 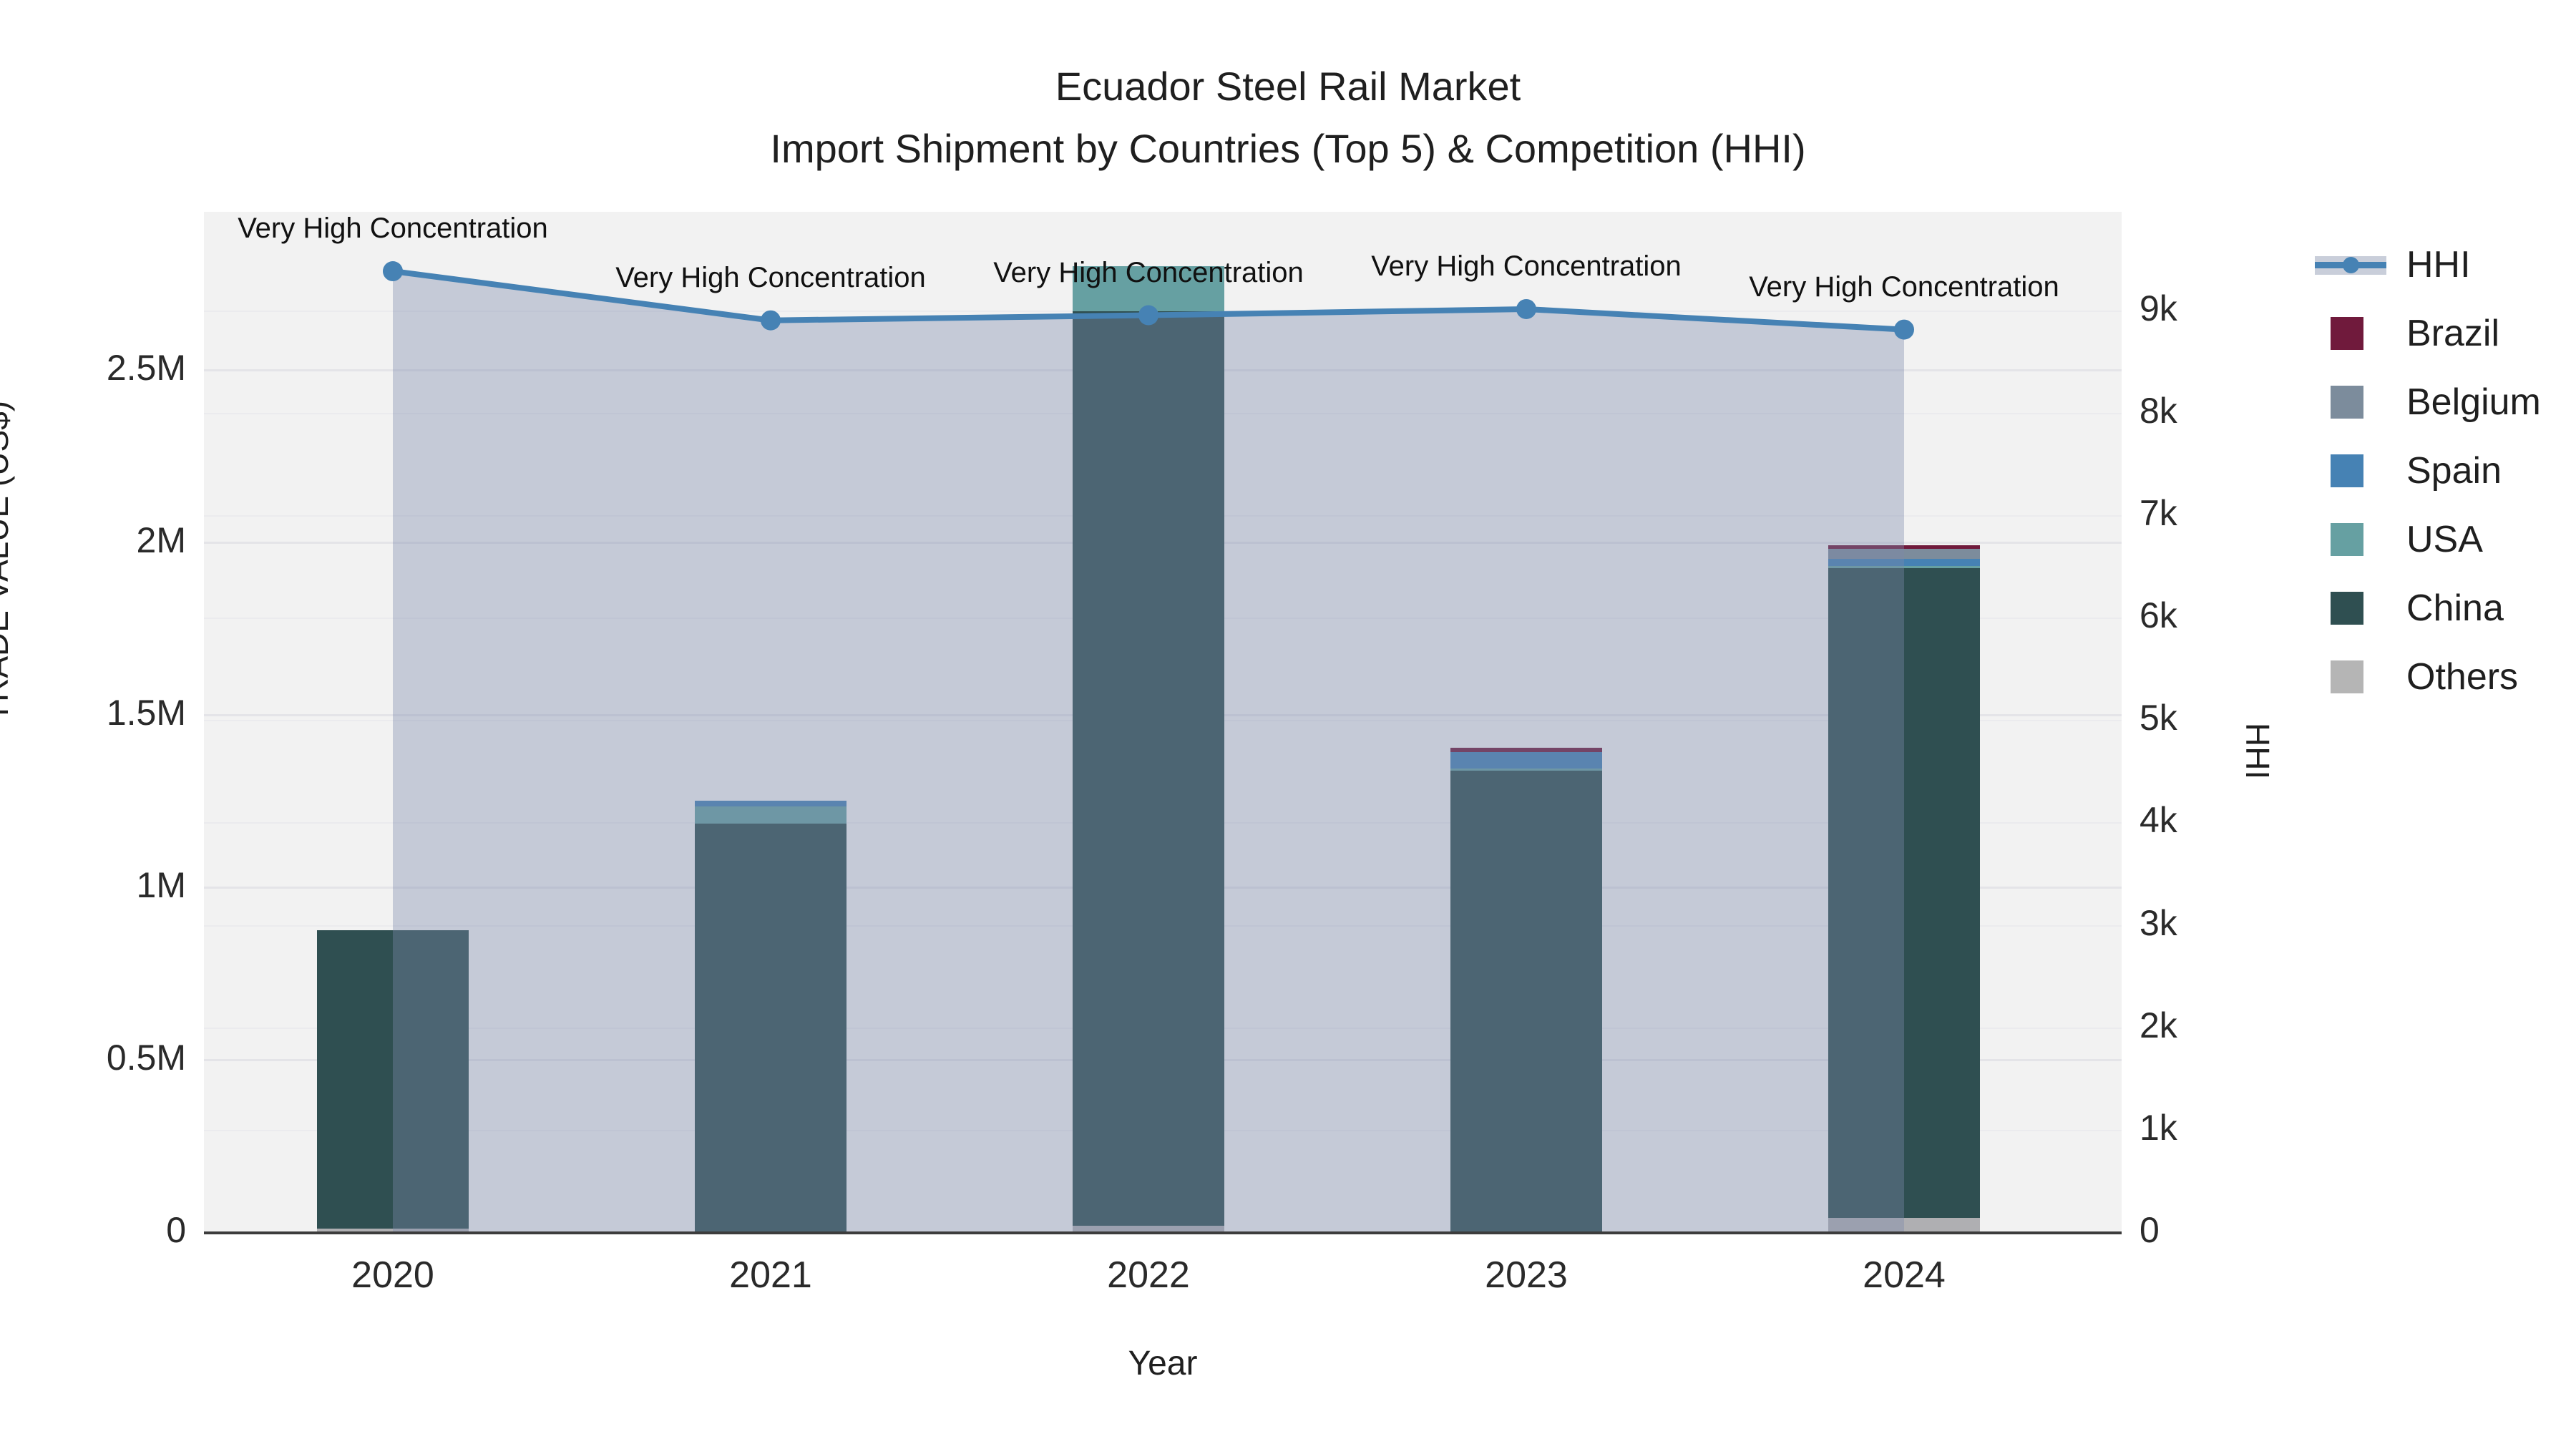 I want to click on x-axis-line, so click(x=1163, y=1232).